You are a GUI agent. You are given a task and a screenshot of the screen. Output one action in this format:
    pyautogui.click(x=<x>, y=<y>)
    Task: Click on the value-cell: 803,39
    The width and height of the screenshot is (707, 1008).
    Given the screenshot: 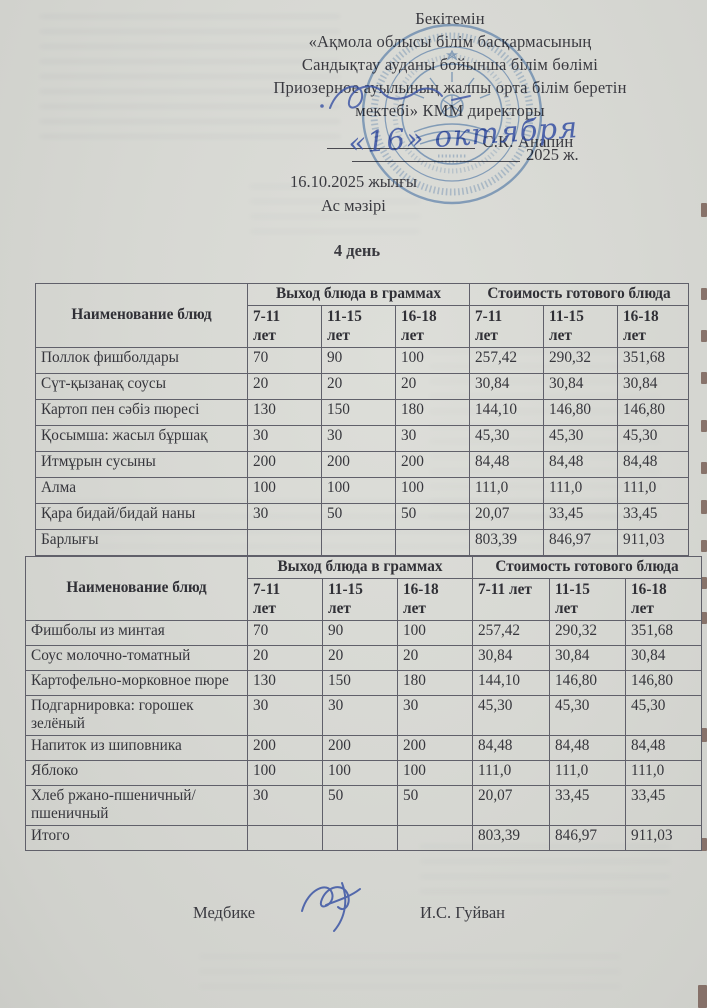 What is the action you would take?
    pyautogui.click(x=511, y=838)
    